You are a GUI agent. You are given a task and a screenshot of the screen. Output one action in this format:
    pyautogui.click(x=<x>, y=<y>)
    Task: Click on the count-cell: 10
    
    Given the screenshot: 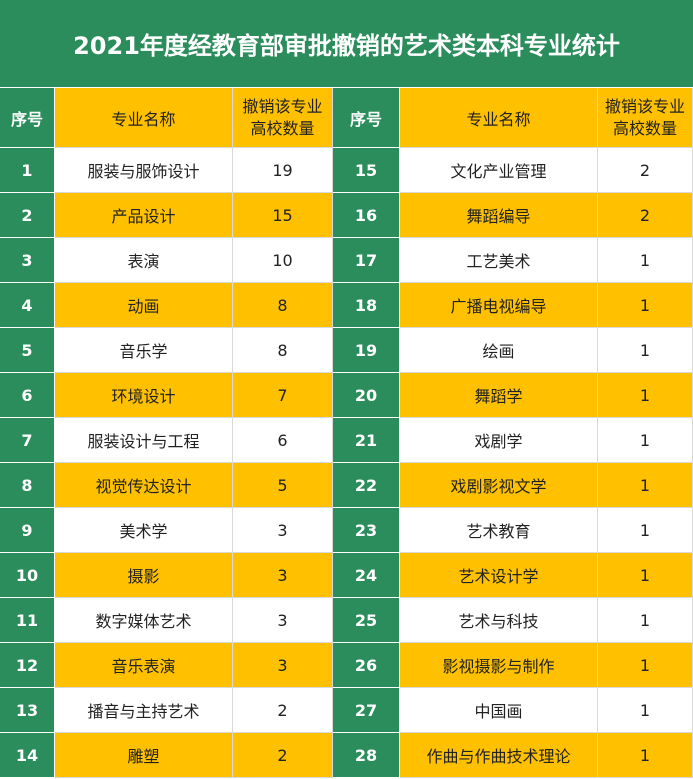 What is the action you would take?
    pyautogui.click(x=283, y=260)
    